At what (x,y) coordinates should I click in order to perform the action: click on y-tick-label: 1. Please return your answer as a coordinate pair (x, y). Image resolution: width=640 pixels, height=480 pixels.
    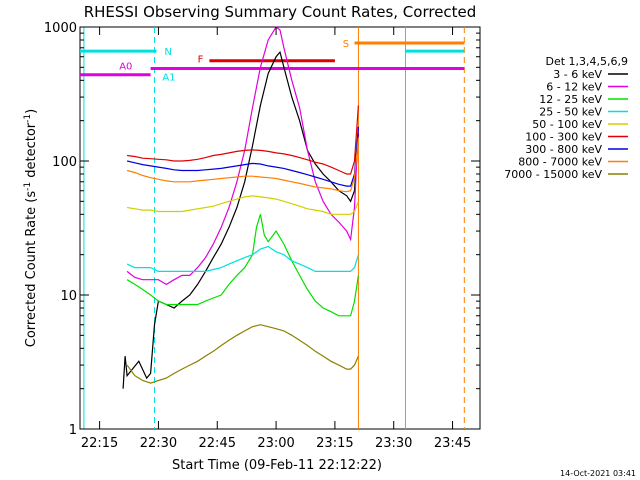
    Looking at the image, I should click on (73, 430).